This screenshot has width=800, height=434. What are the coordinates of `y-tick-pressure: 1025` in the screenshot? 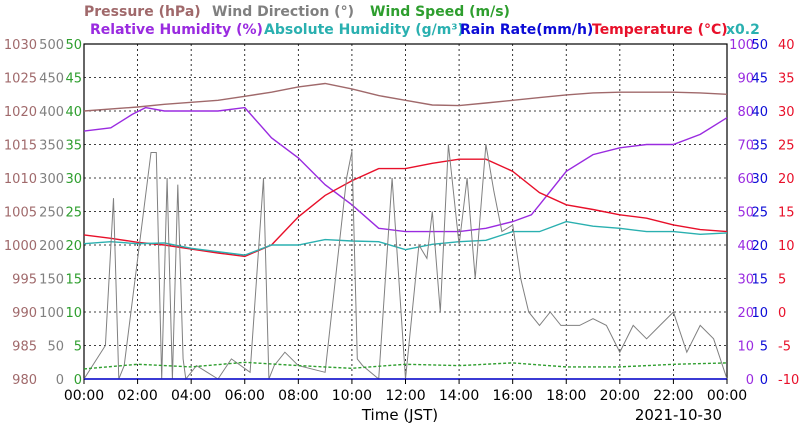 It's located at (20, 79).